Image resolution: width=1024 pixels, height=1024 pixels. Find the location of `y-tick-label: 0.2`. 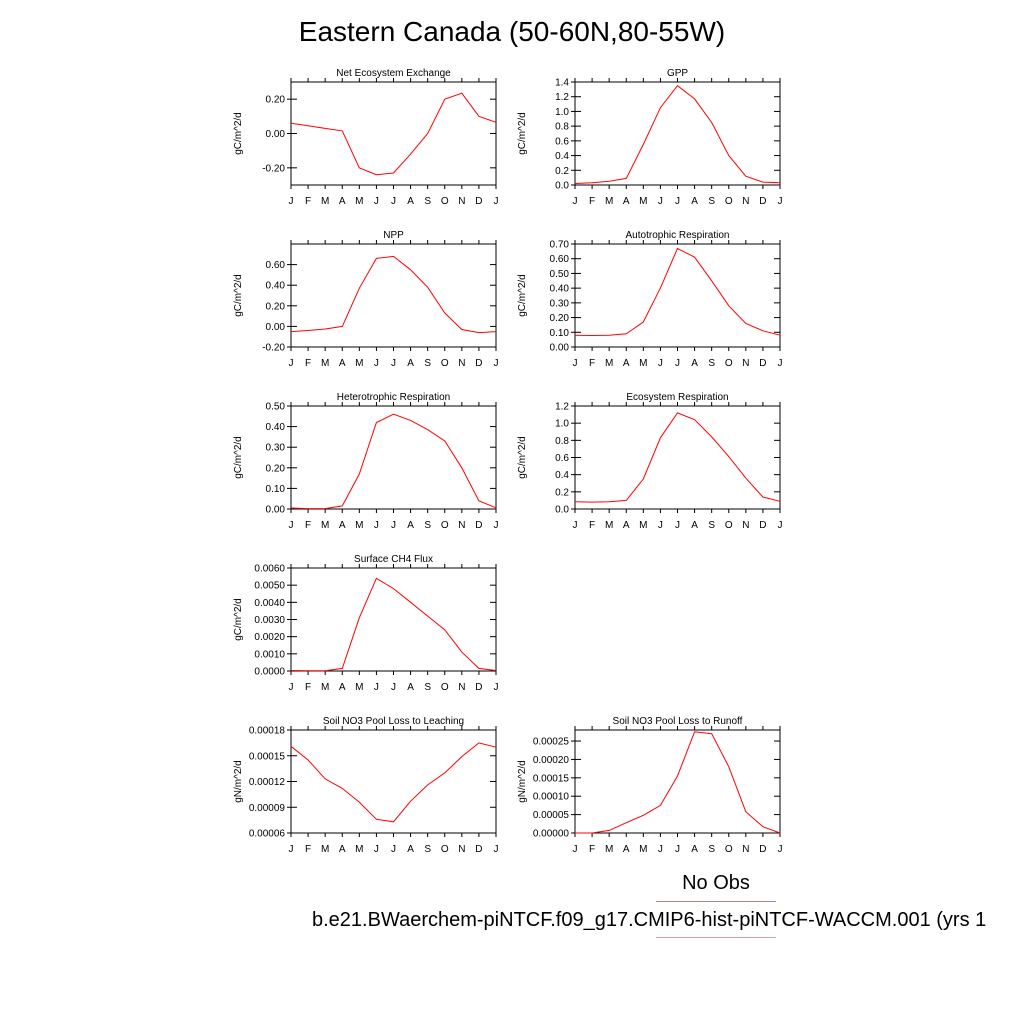

y-tick-label: 0.2 is located at coordinates (562, 492).